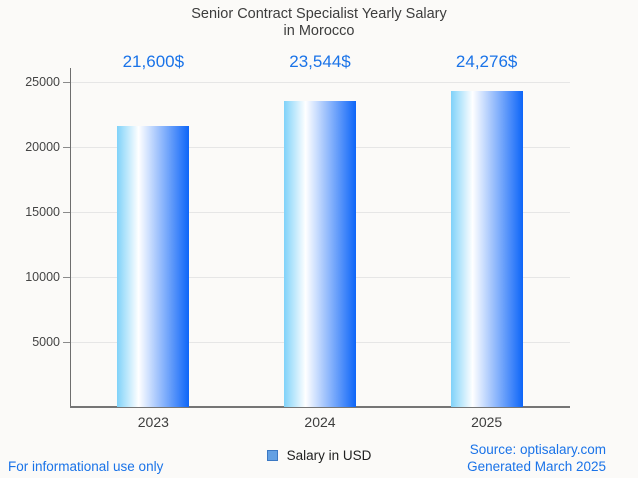 This screenshot has height=478, width=638. I want to click on bar-2025, so click(486, 249).